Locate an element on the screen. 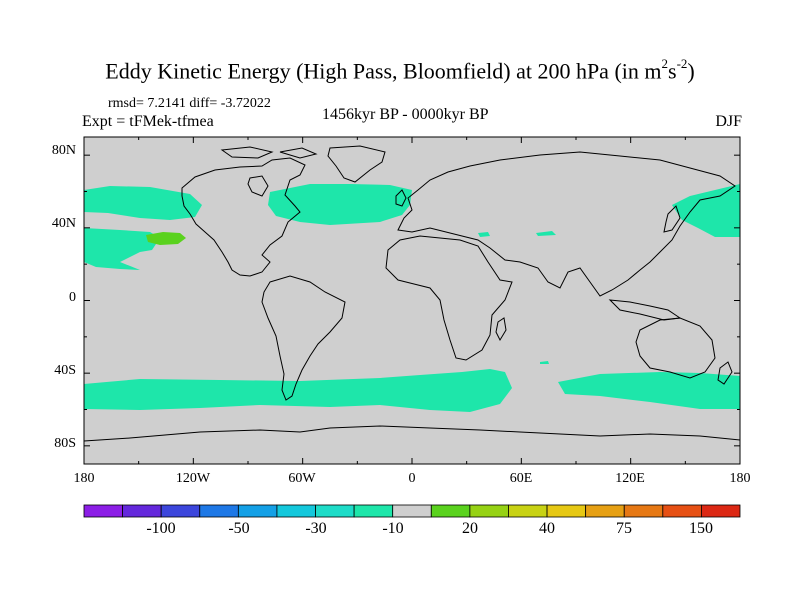  south-pacific-east-band is located at coordinates (649, 390).